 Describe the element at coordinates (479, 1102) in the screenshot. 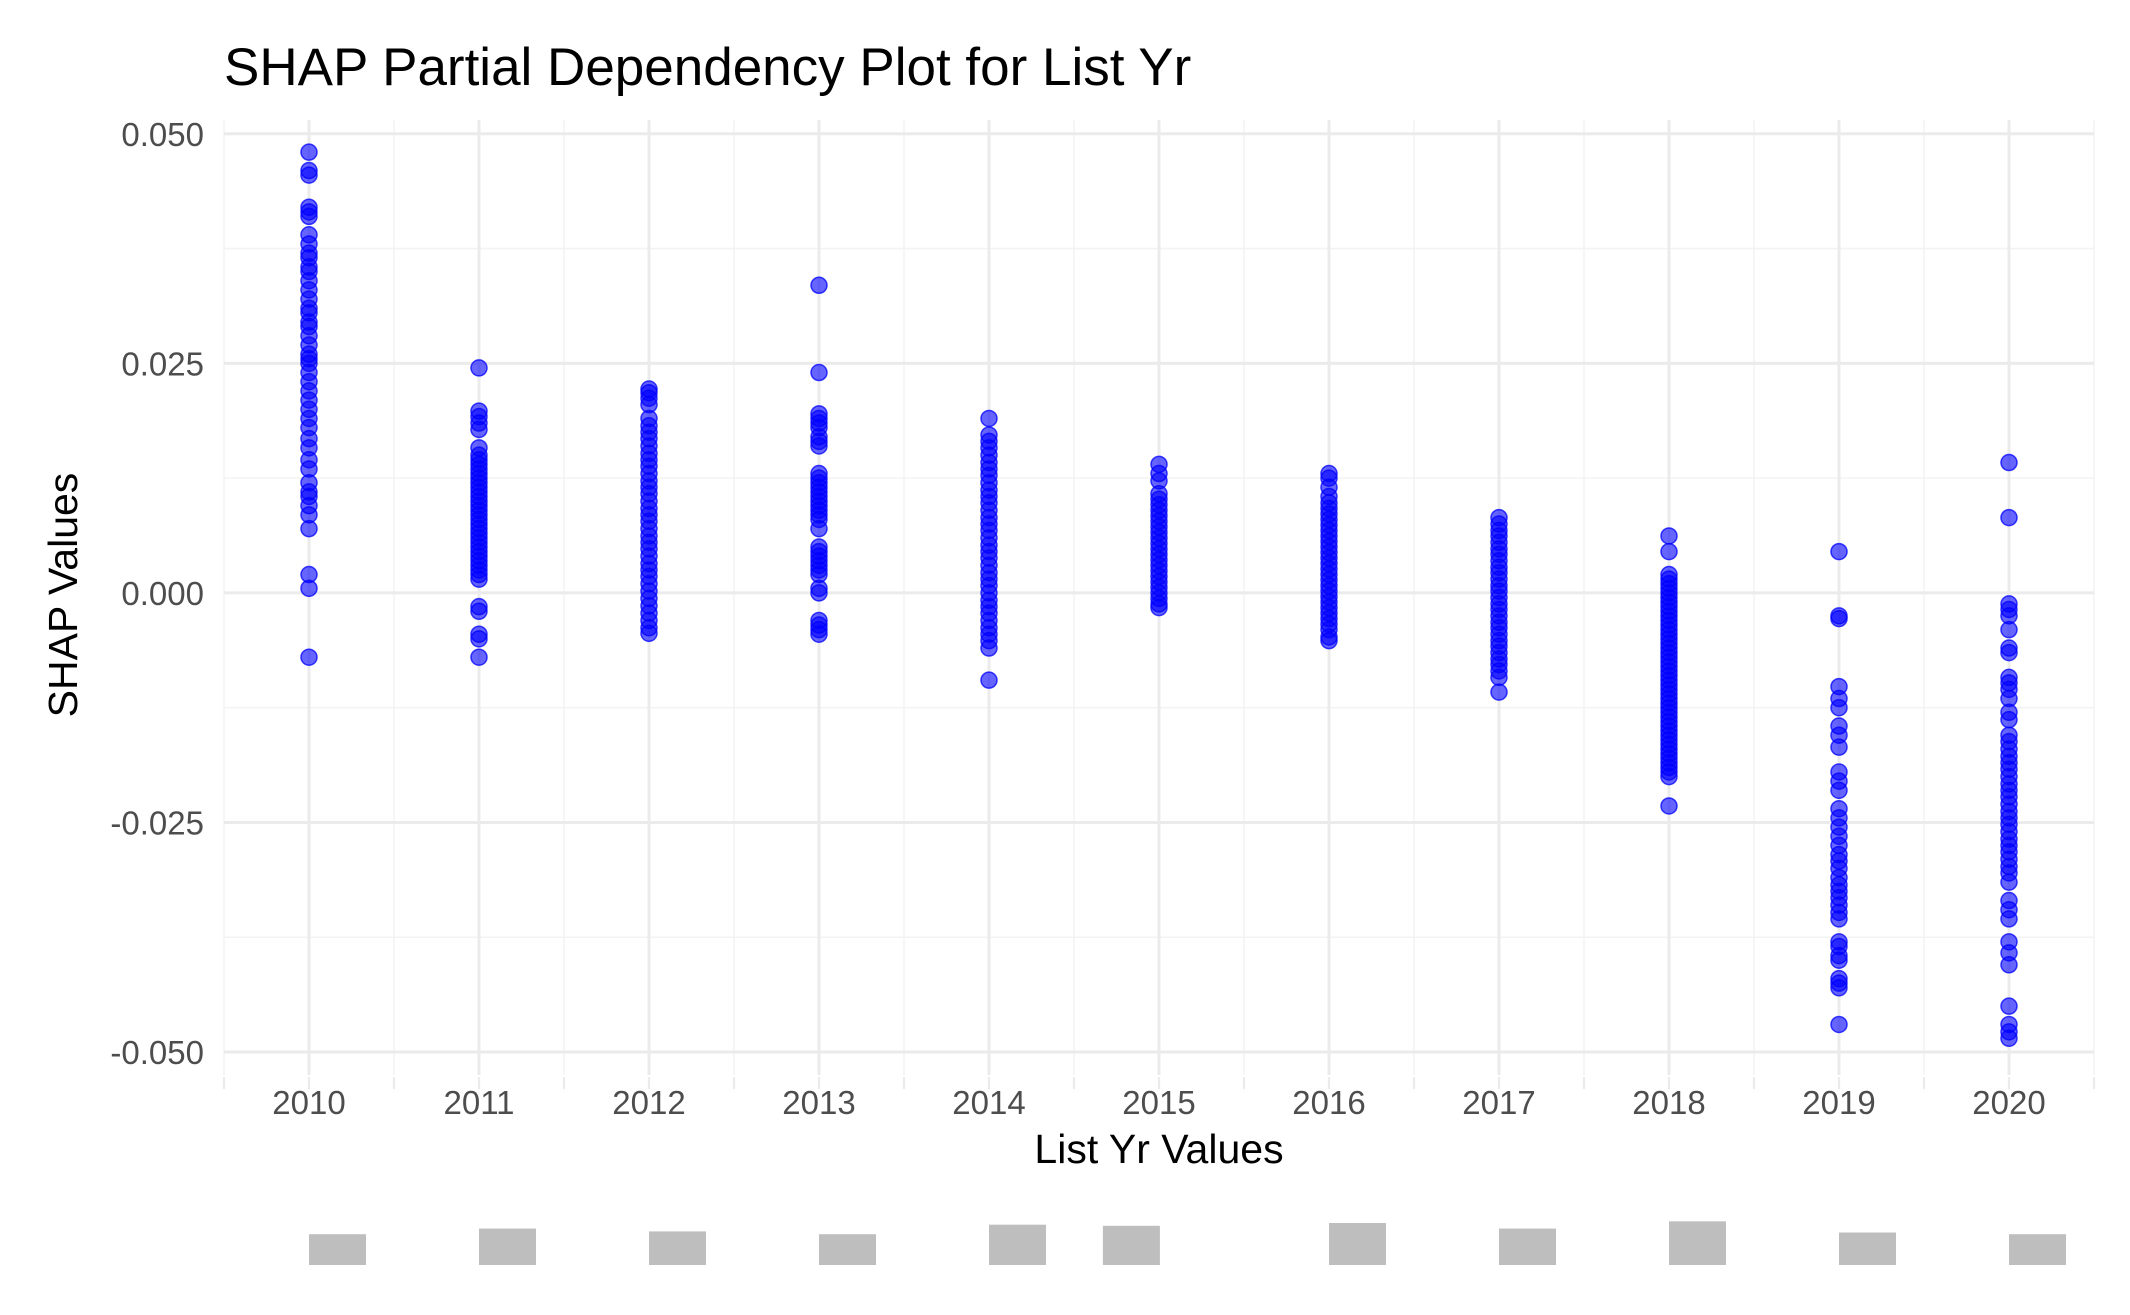

I see `x-tick-label: 2011` at that location.